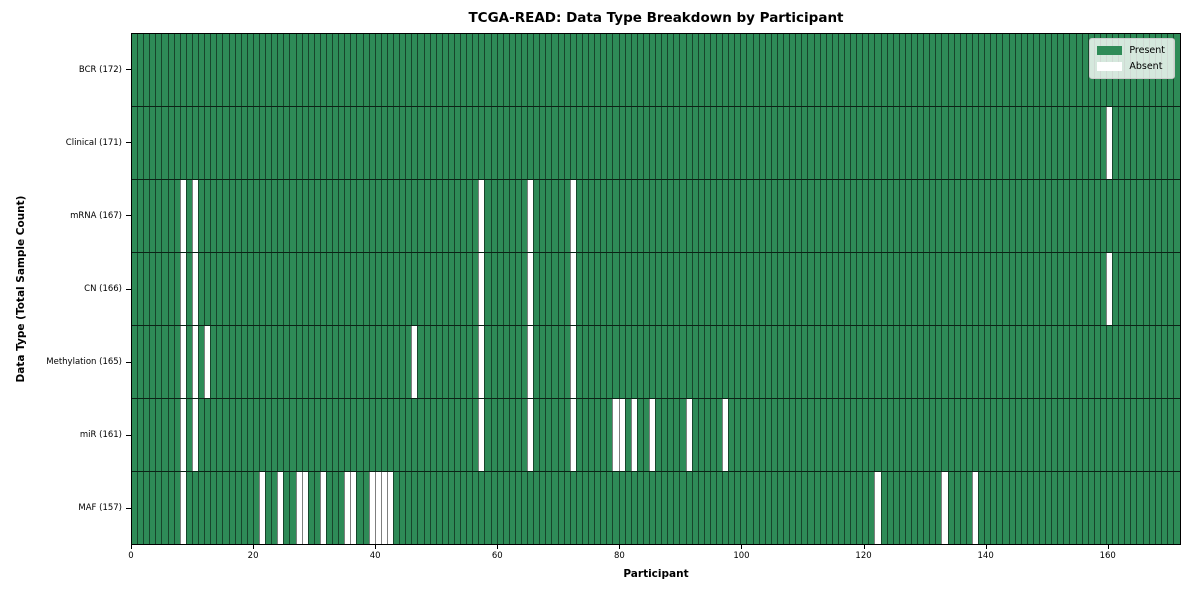  Describe the element at coordinates (986, 547) in the screenshot. I see `x-tick-mark` at that location.